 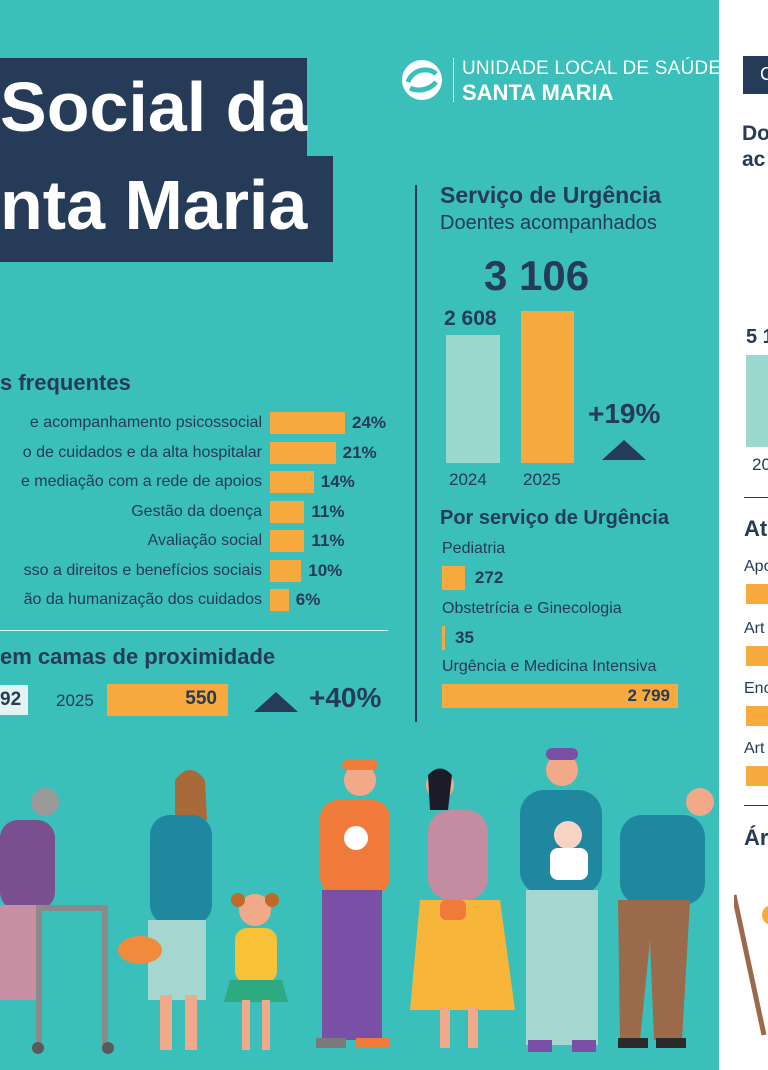 What do you see at coordinates (11, 699) in the screenshot?
I see `beds-prev-value: 92` at bounding box center [11, 699].